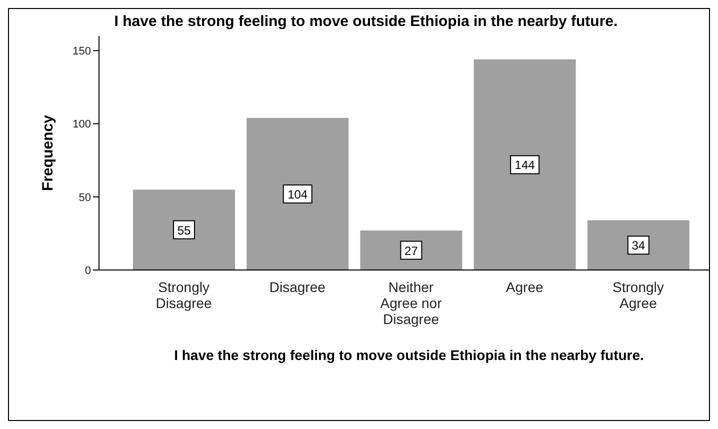 This screenshot has width=718, height=429. I want to click on data-label: 55, so click(184, 230).